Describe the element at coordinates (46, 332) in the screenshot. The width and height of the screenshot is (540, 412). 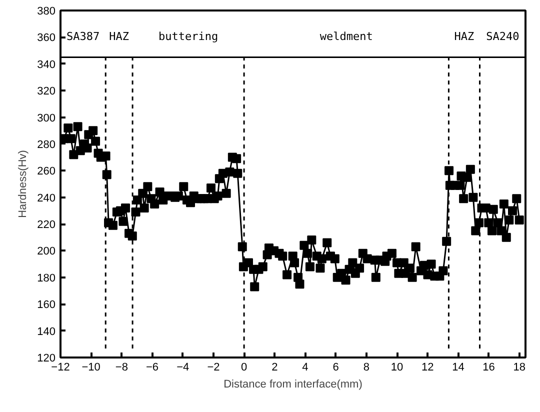
I see `y-tick-label: 140` at that location.